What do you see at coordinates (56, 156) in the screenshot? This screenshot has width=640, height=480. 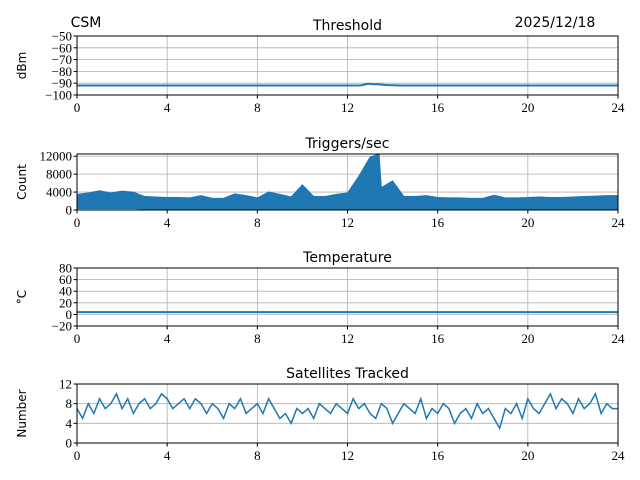 I see `y-tick-label: 12000` at bounding box center [56, 156].